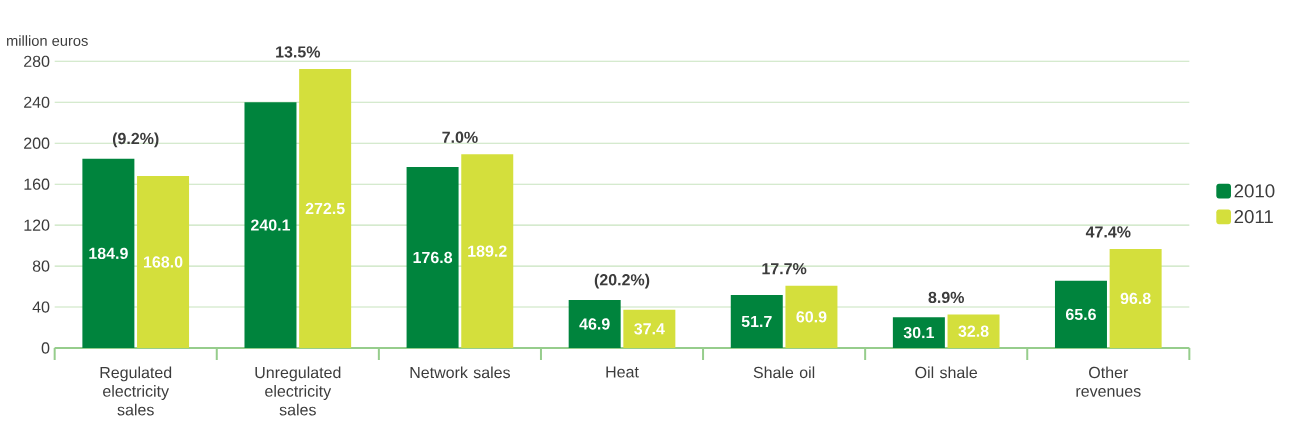 The width and height of the screenshot is (1298, 432). What do you see at coordinates (298, 52) in the screenshot?
I see `annotation: 13.5%` at bounding box center [298, 52].